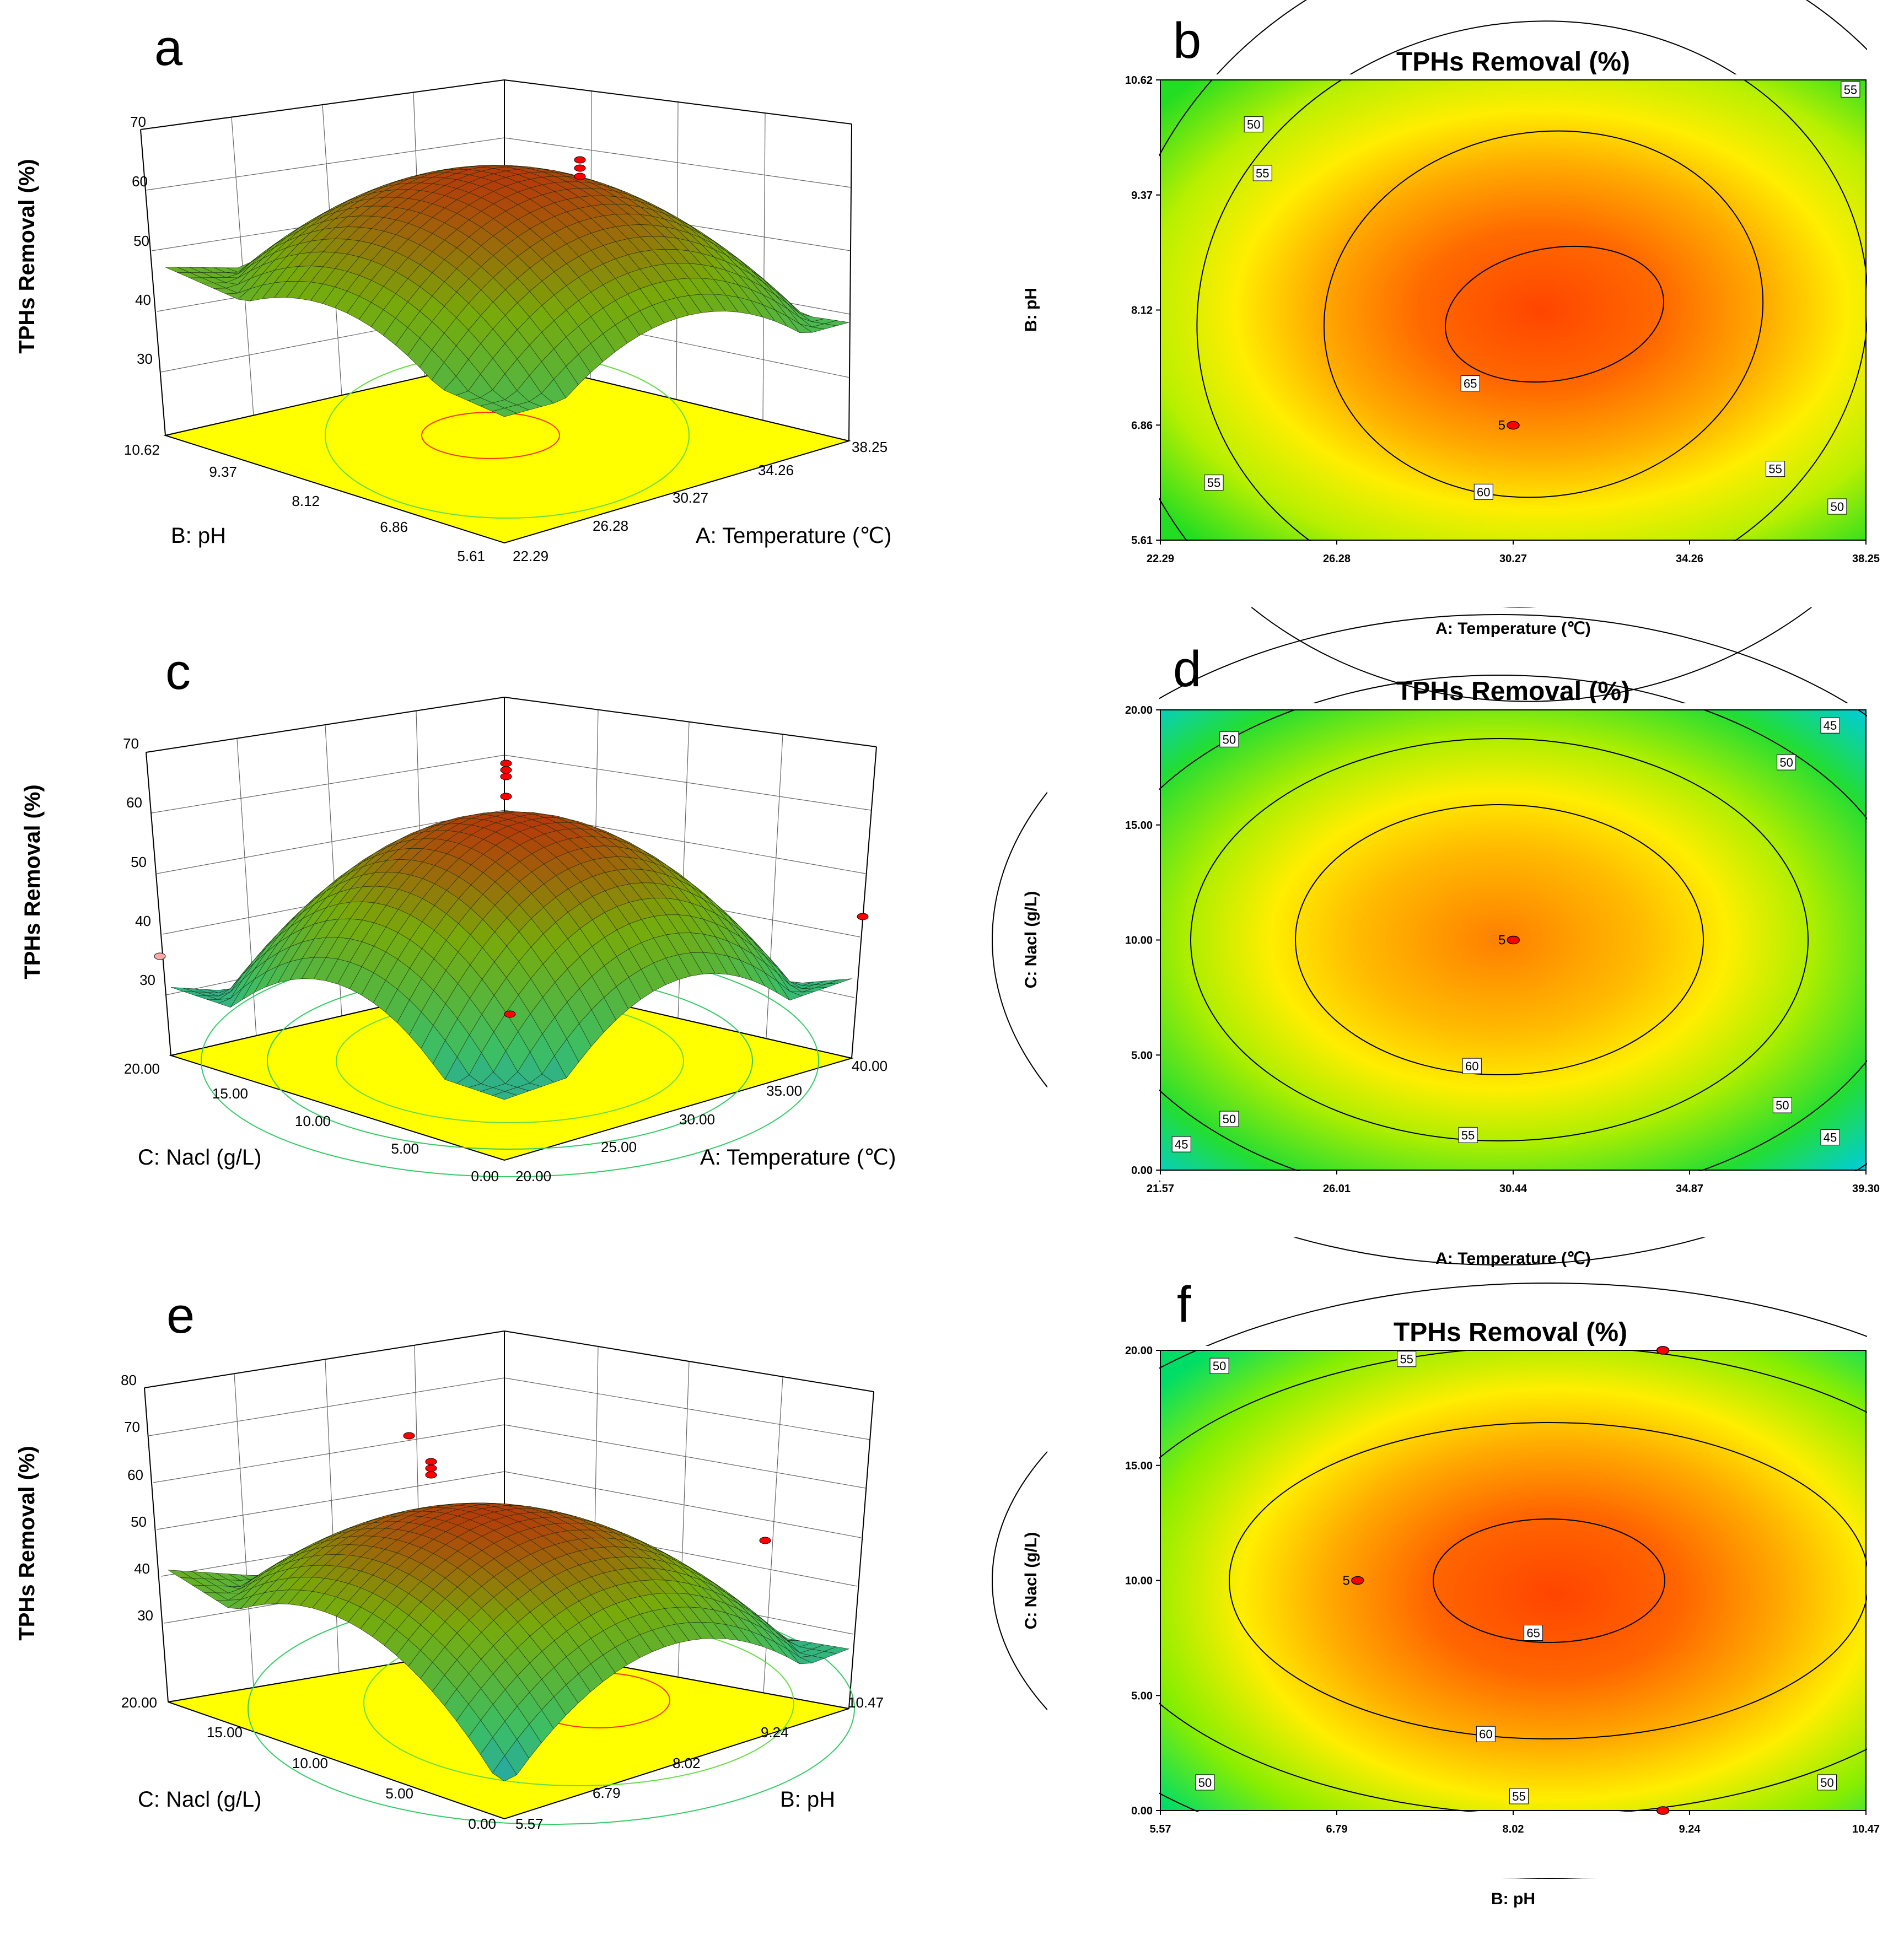 Image resolution: width=1904 pixels, height=1934 pixels. Describe the element at coordinates (140, 181) in the screenshot. I see `z-tick: 60` at that location.